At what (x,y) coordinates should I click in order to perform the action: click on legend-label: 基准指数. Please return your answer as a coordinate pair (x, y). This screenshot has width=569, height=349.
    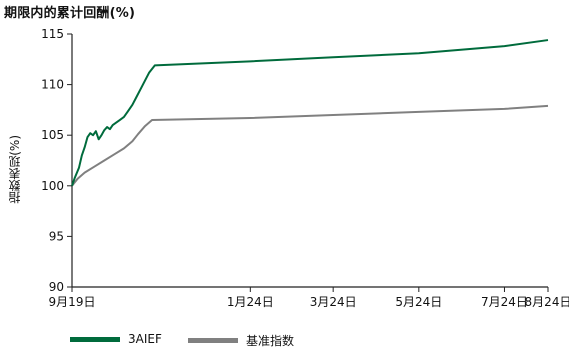
    Looking at the image, I should click on (270, 341).